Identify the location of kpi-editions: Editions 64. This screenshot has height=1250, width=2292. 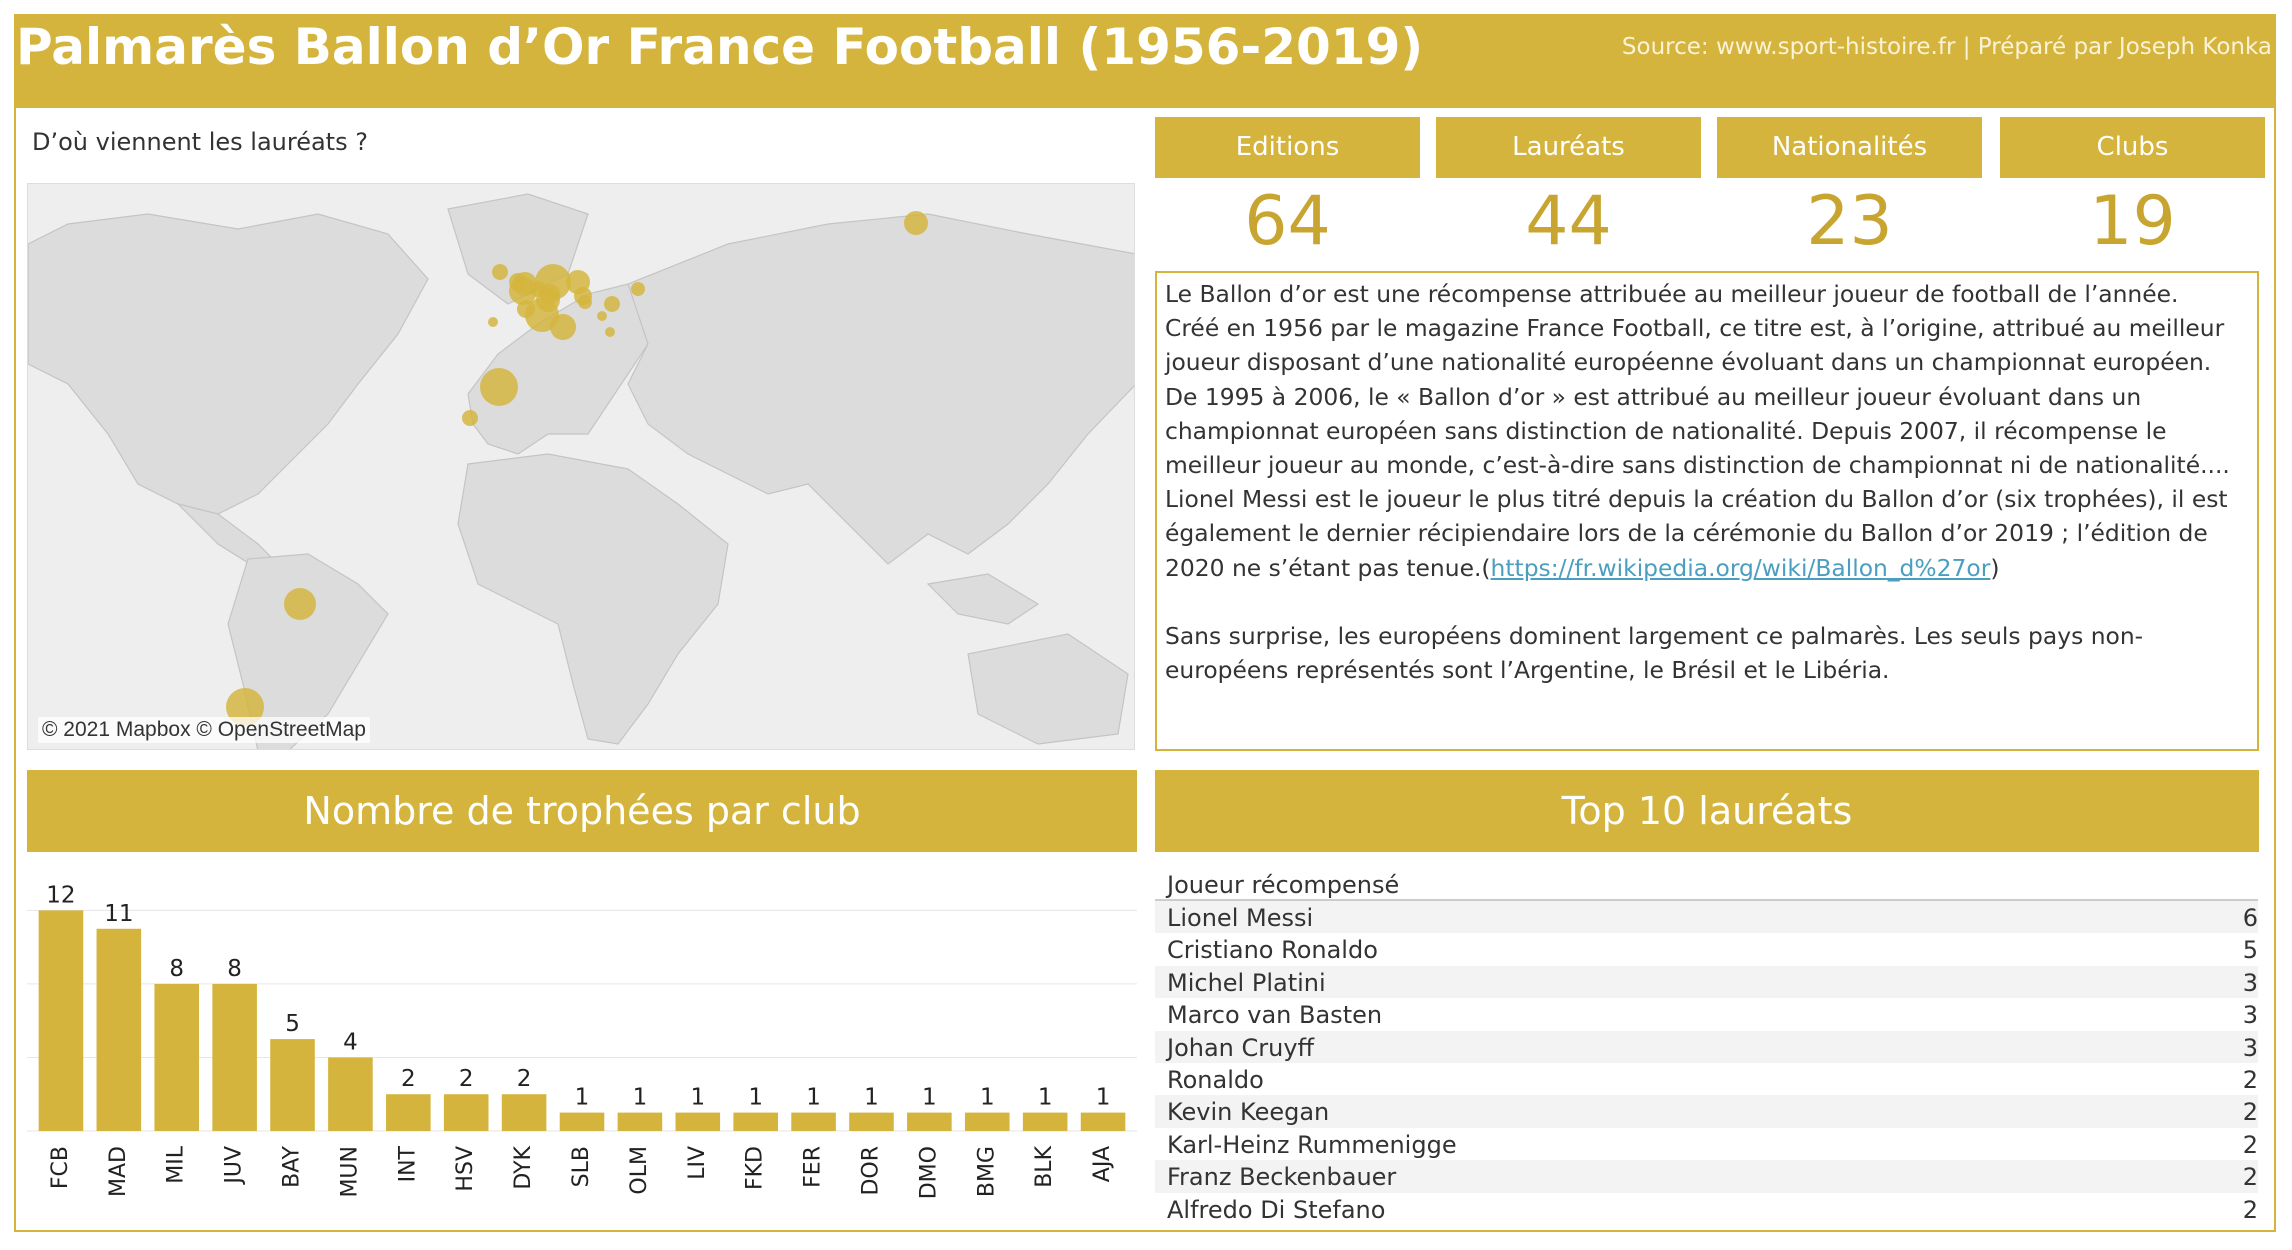
(1287, 189).